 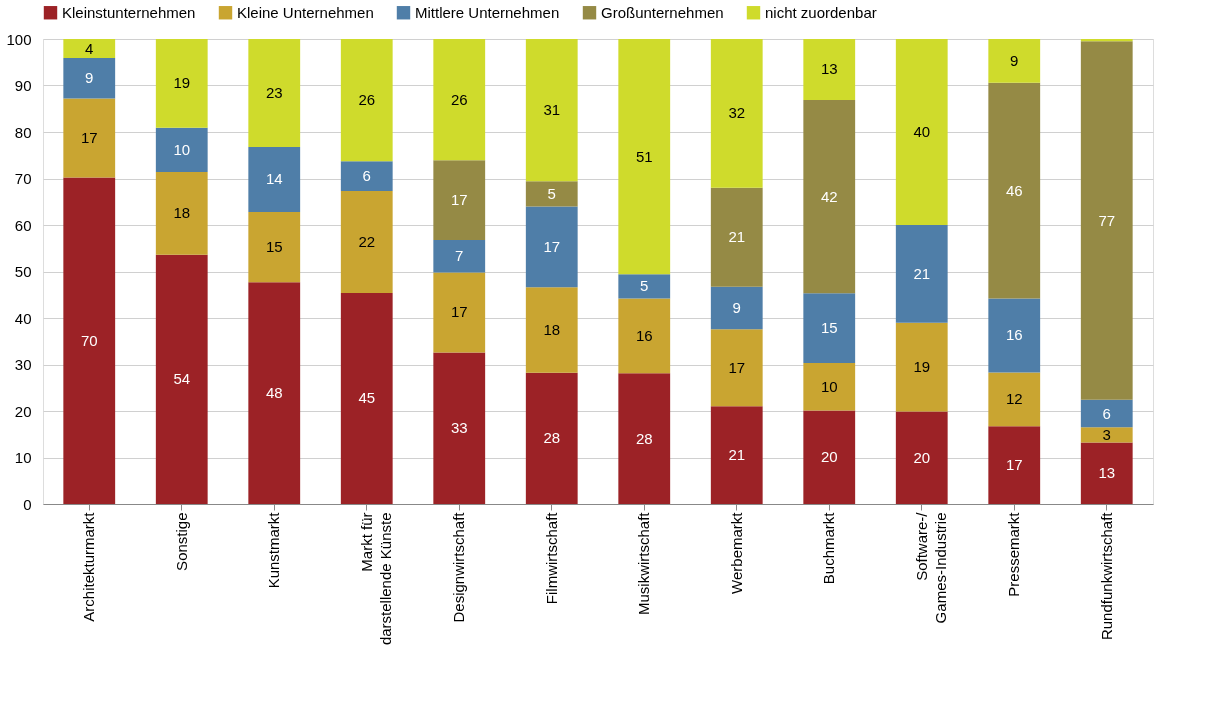 I want to click on data-label: 4, so click(x=89, y=48).